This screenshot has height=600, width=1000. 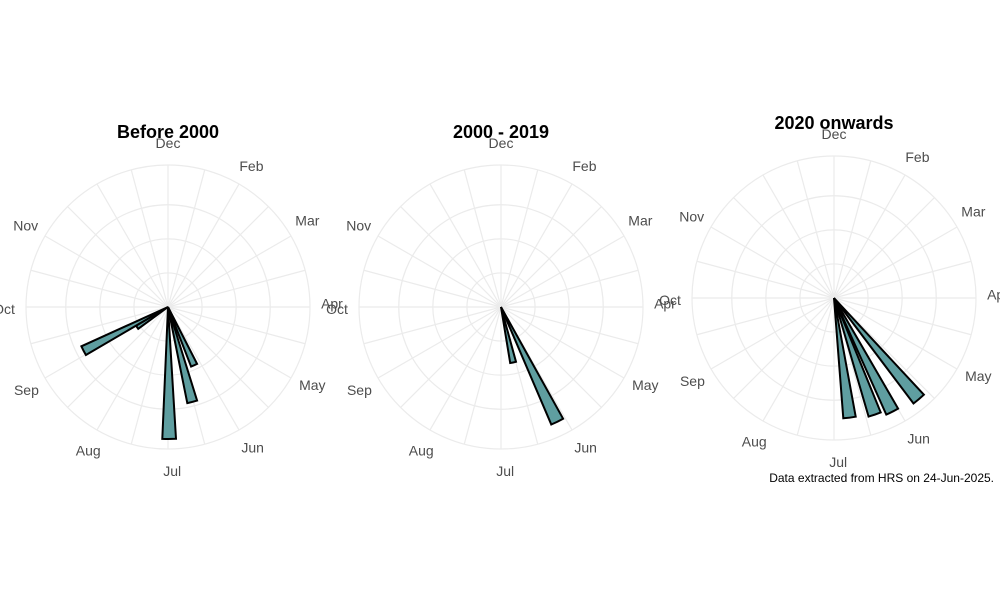 I want to click on panel-title: 2000 - 2019, so click(x=501, y=132).